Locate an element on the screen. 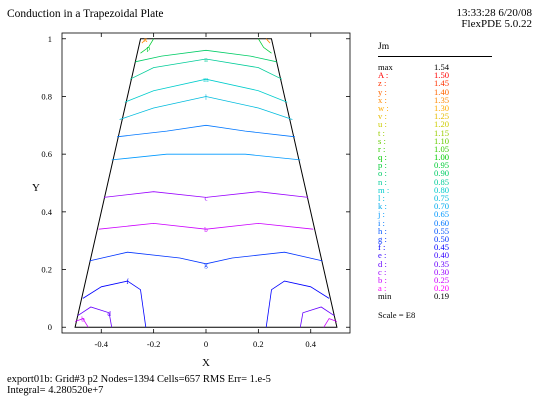 The height and width of the screenshot is (408, 544). legend-level-row: e : 0.40 is located at coordinates (458, 255).